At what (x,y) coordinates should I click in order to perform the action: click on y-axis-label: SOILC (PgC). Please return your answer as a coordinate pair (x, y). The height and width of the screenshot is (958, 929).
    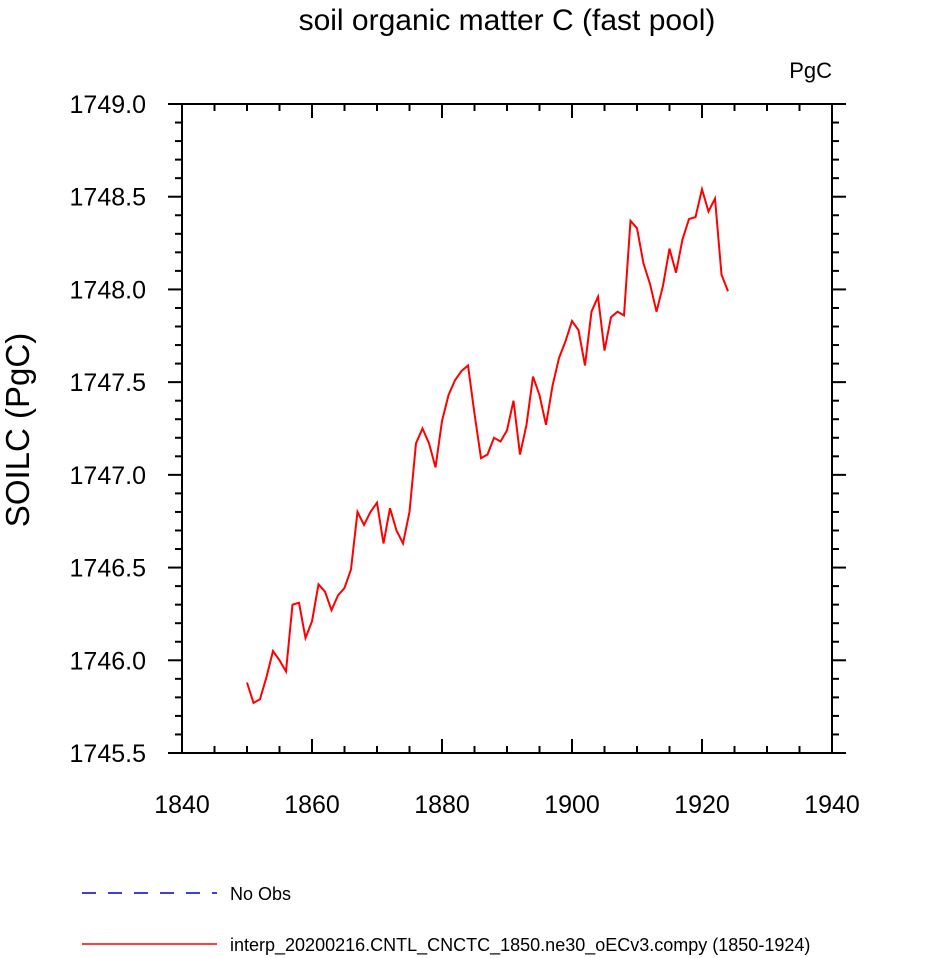
    Looking at the image, I should click on (18, 430).